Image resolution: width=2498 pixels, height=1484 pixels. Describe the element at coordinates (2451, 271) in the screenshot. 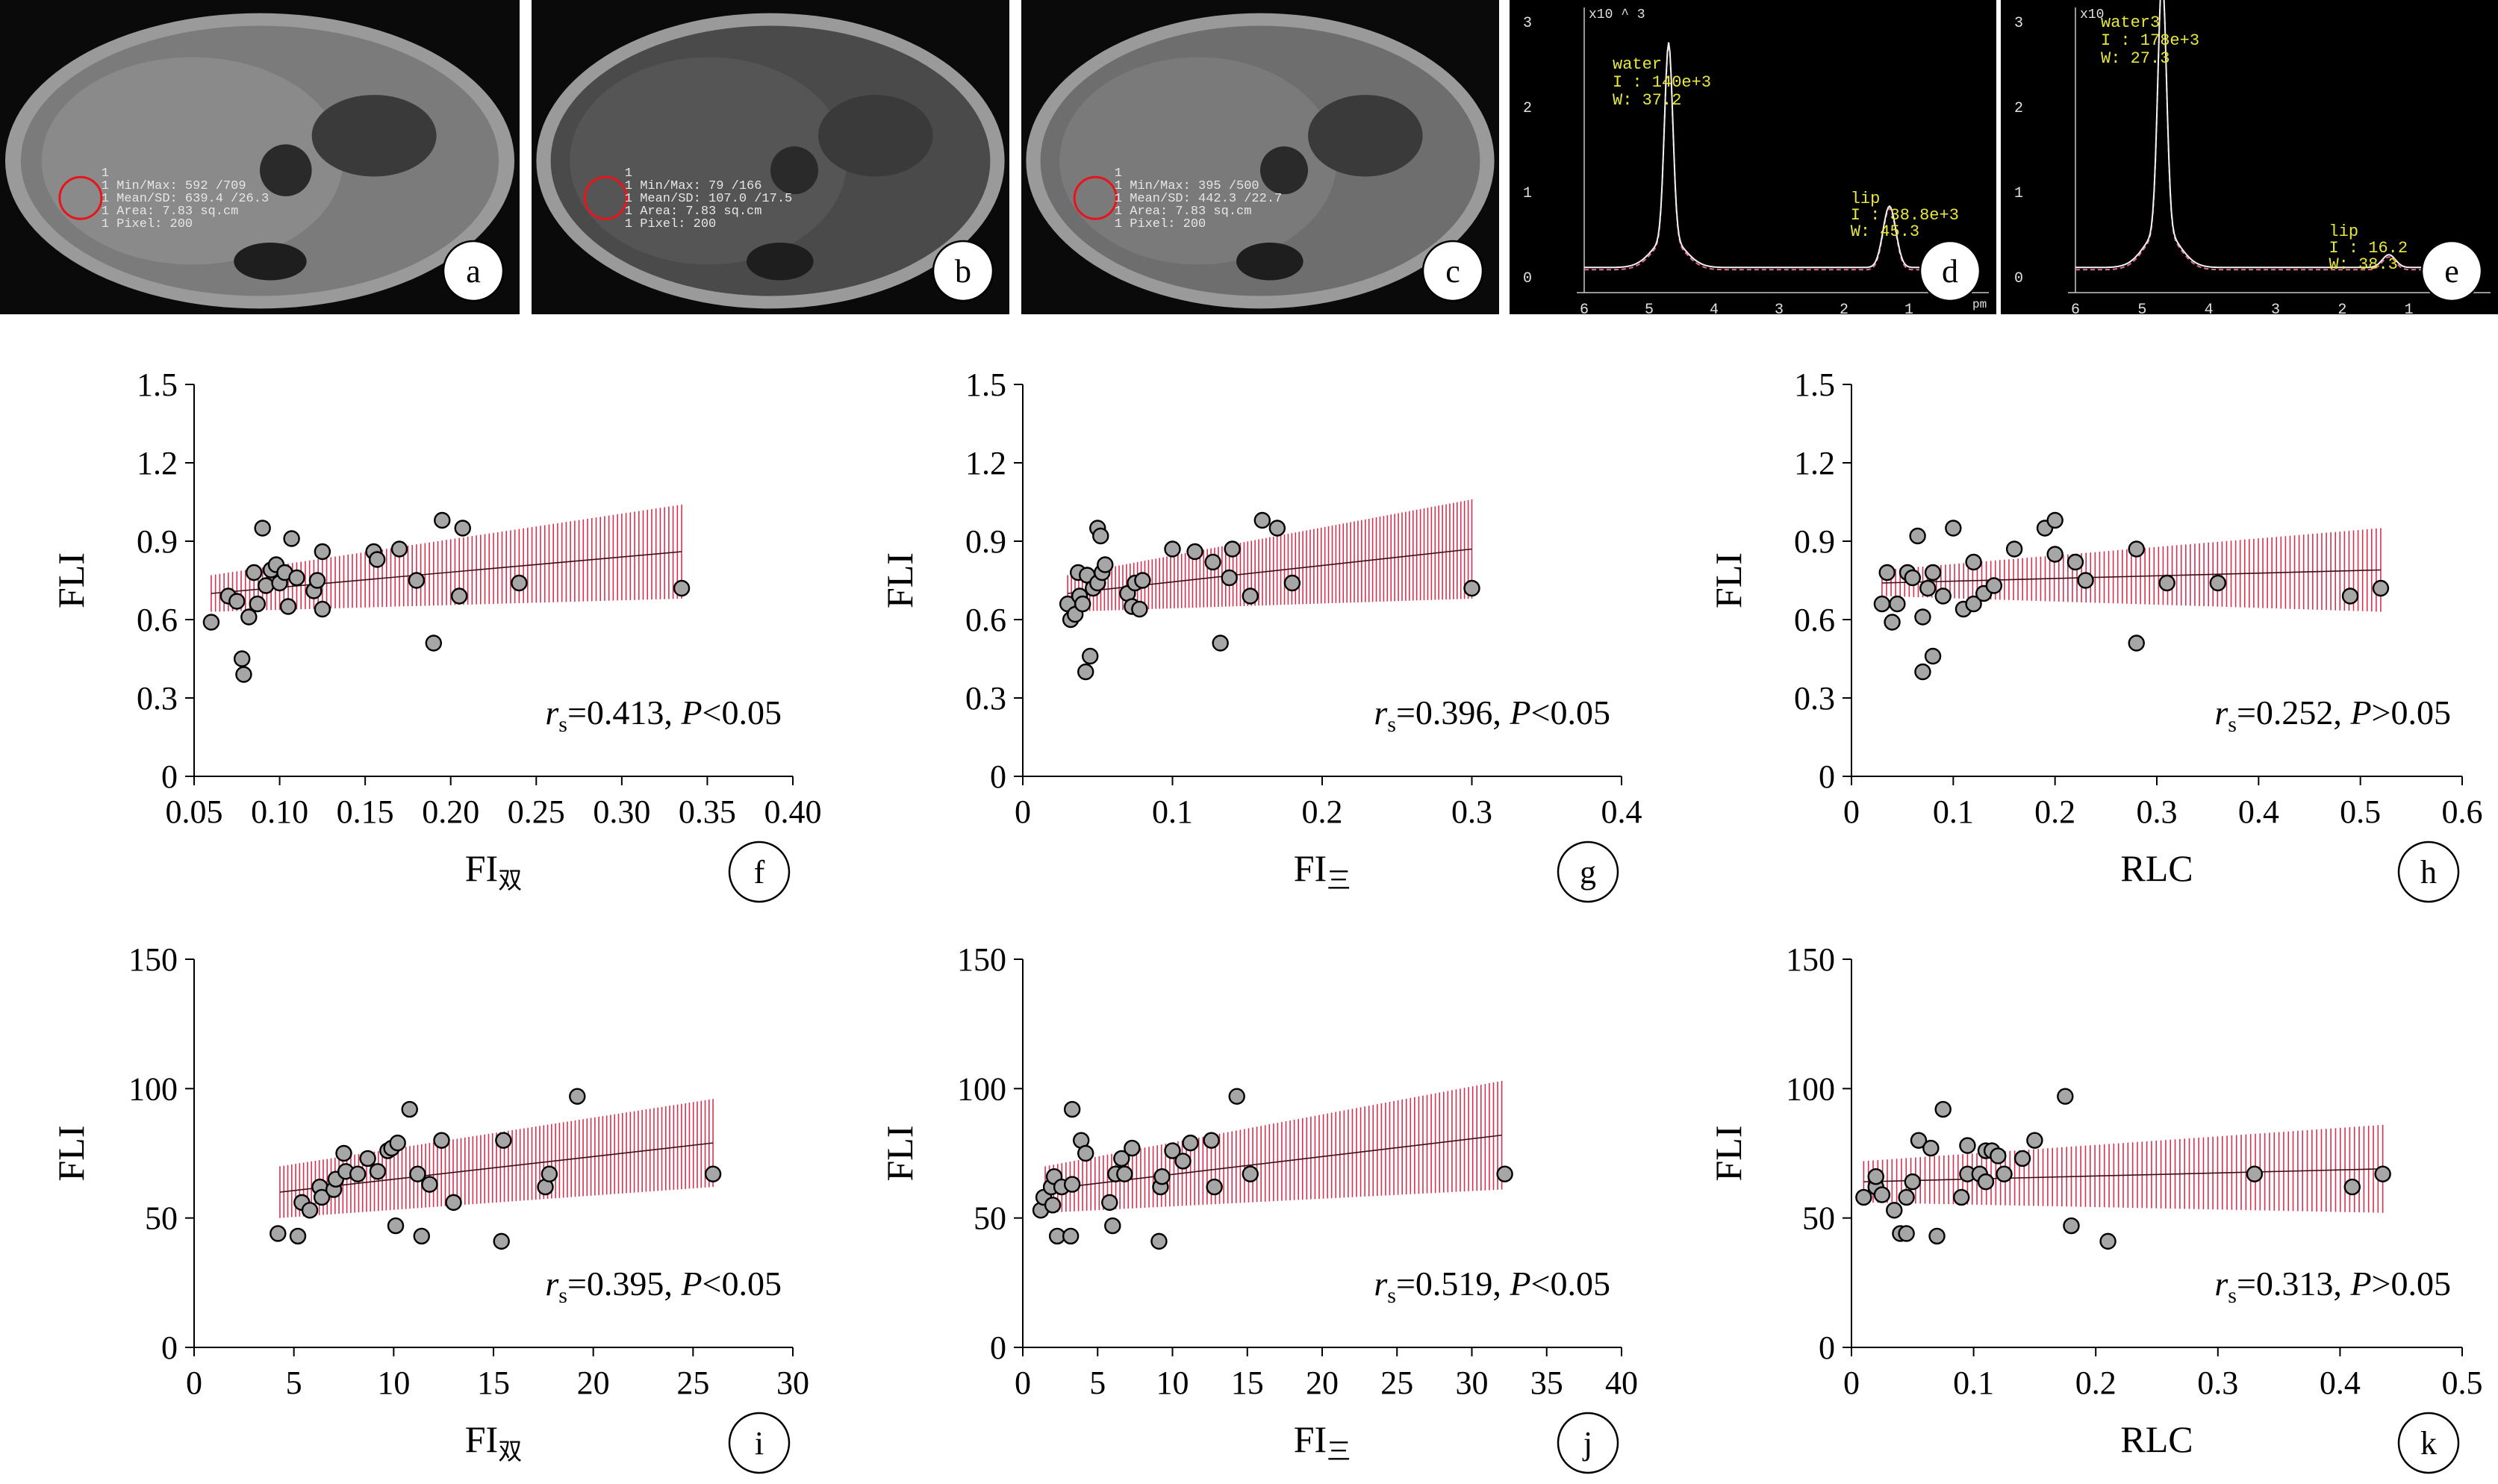

I see `panel-letter: e` at that location.